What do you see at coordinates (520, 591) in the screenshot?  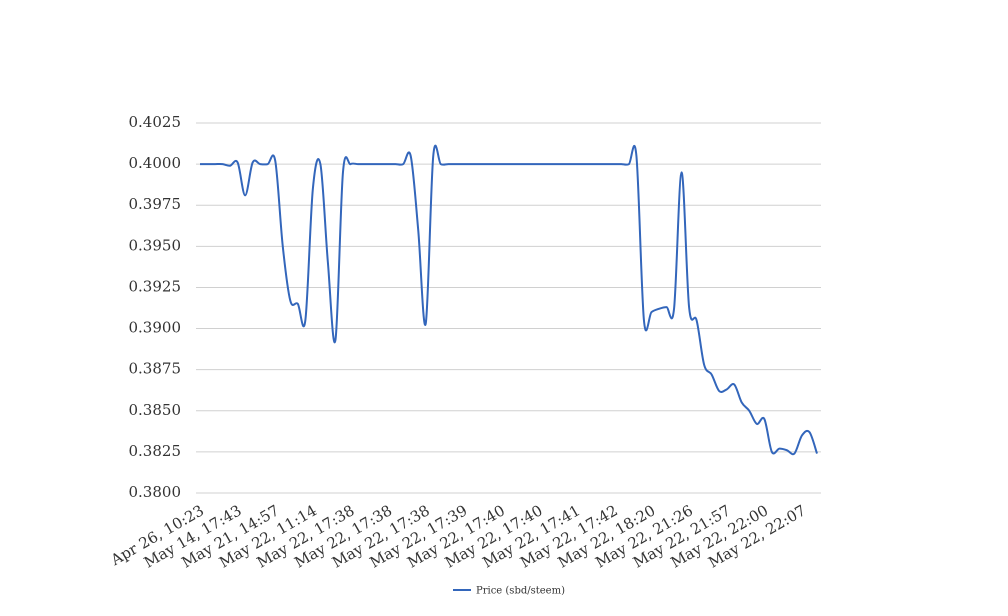 I see `legend-label: Price (sbd/steem)` at bounding box center [520, 591].